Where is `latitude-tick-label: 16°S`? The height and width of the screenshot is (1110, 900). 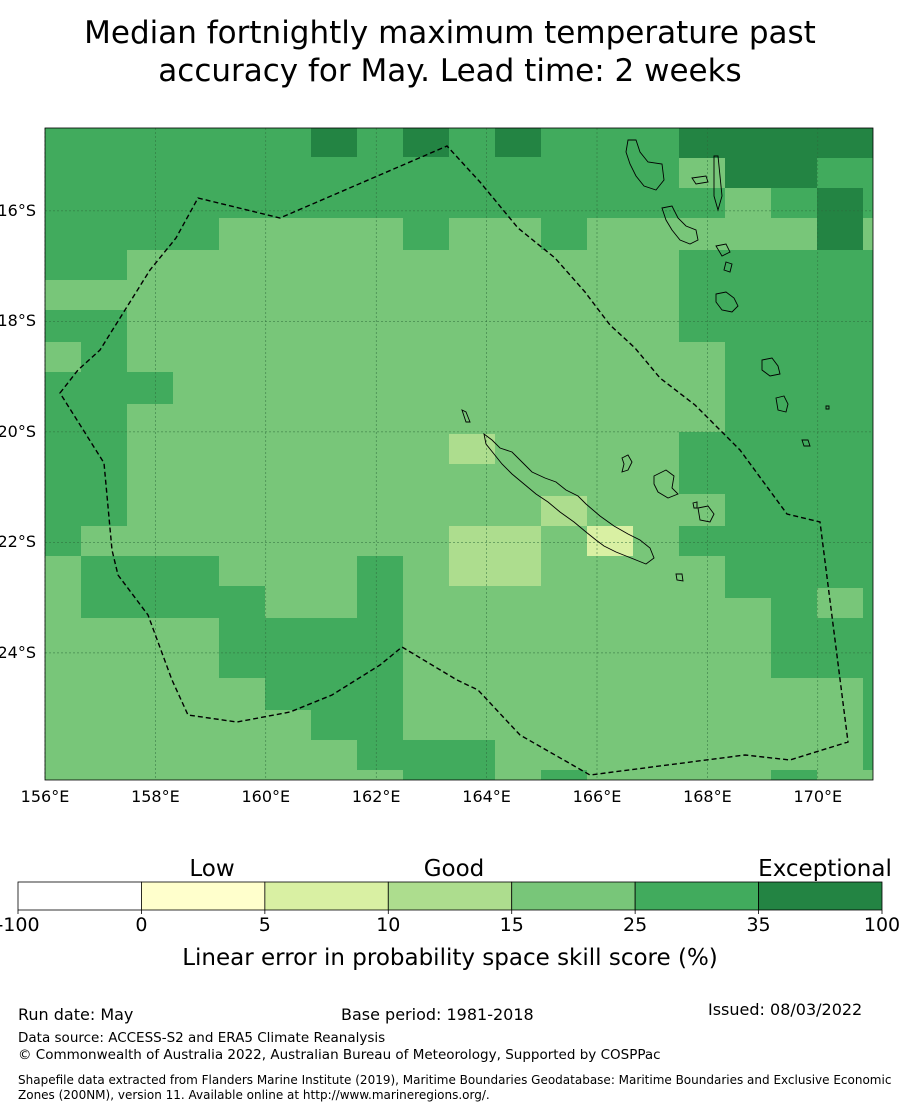
latitude-tick-label: 16°S is located at coordinates (18, 210).